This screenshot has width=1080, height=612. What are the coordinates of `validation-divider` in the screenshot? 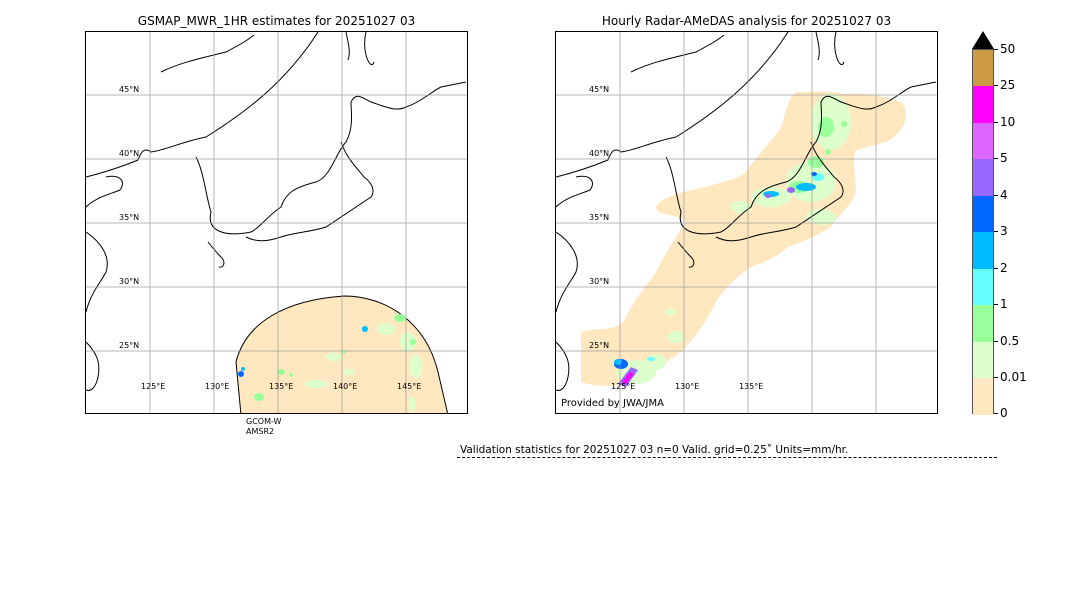 It's located at (727, 457).